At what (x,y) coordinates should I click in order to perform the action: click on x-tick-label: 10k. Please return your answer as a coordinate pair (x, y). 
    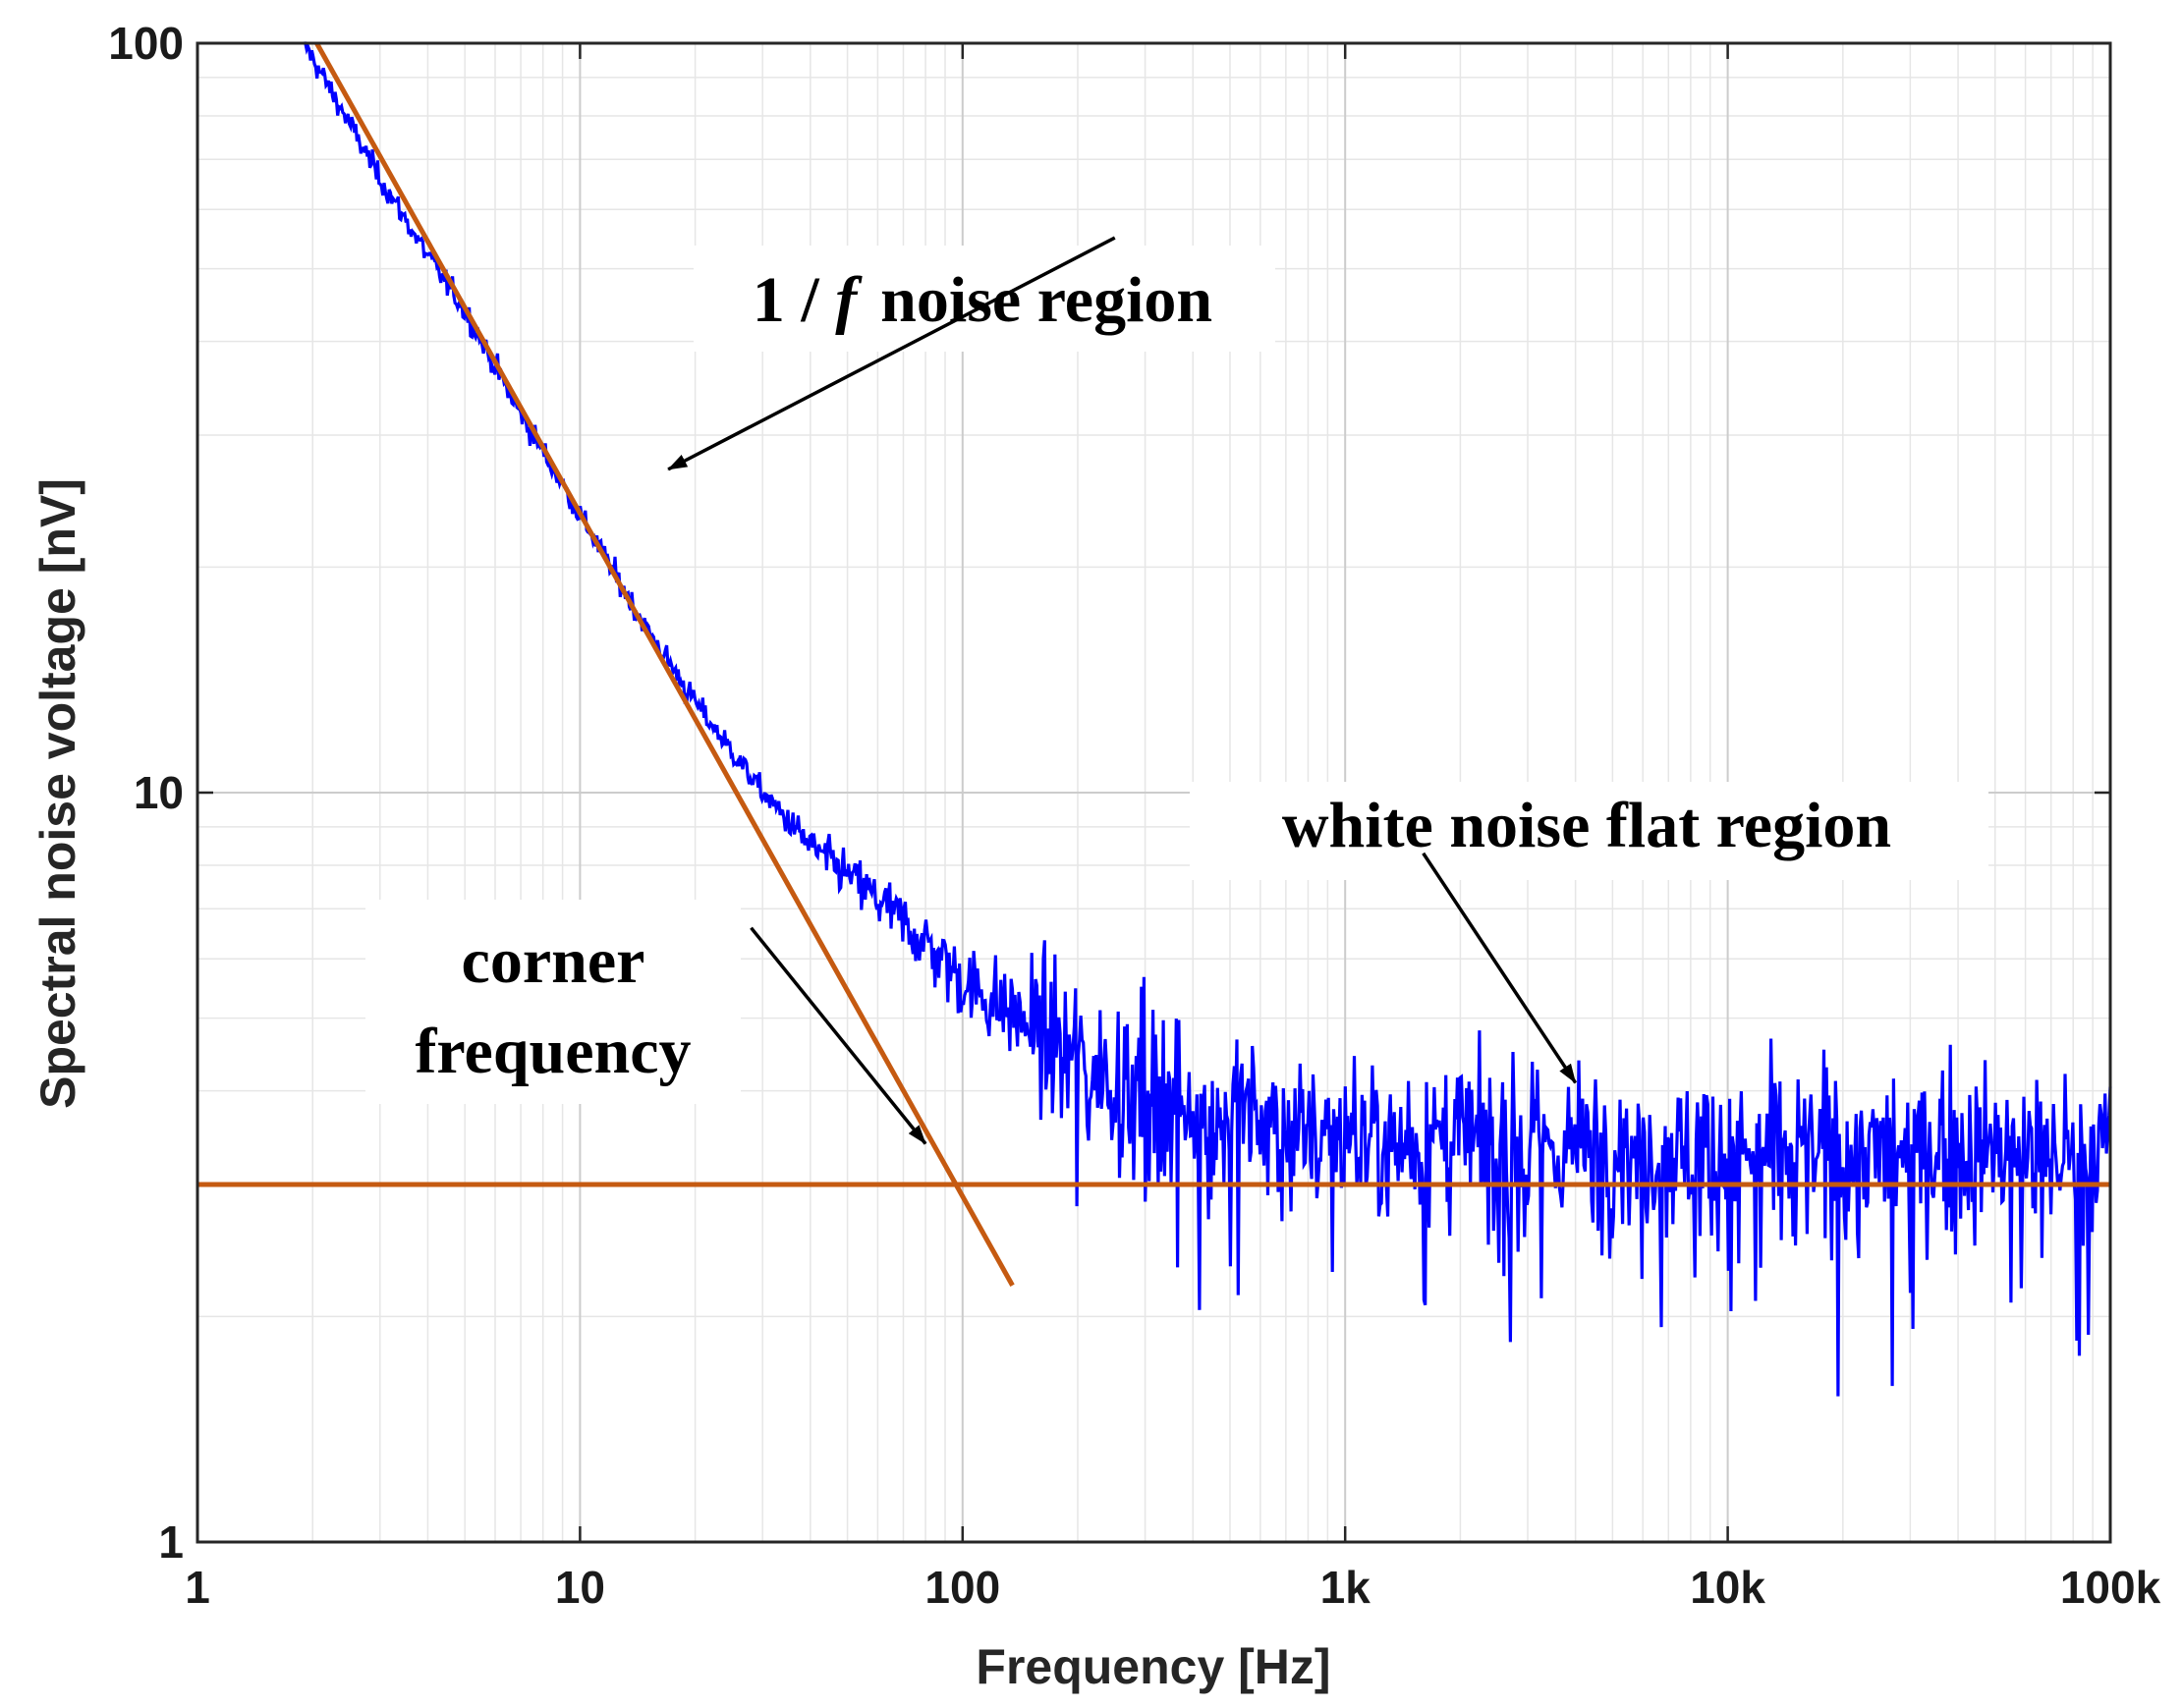
    Looking at the image, I should click on (1728, 1587).